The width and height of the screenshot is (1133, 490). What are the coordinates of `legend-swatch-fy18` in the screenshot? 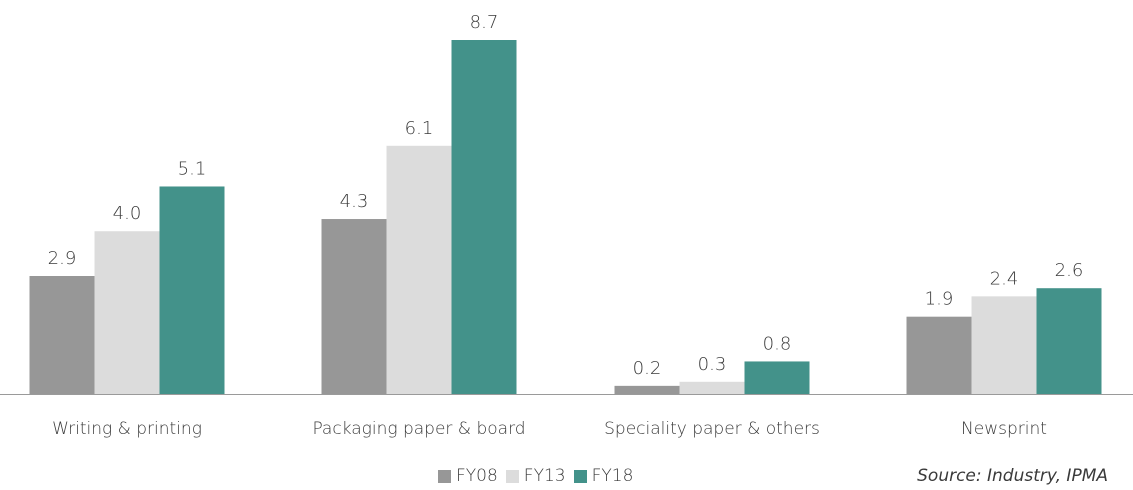 It's located at (580, 476).